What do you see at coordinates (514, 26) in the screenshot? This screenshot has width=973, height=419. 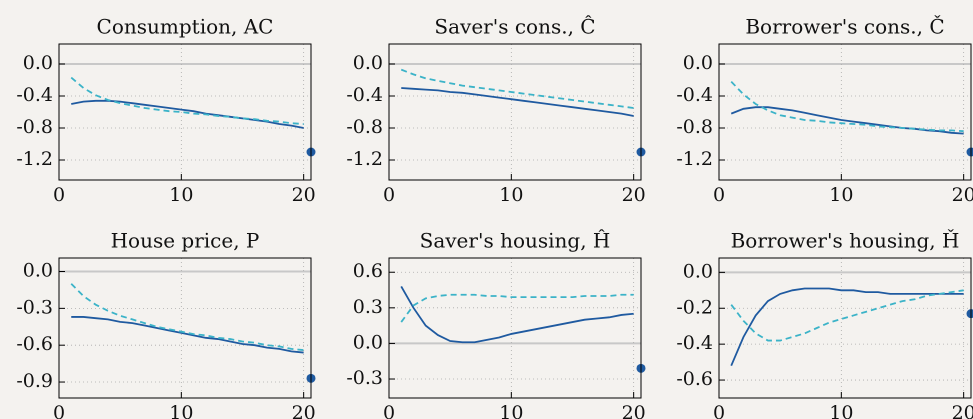 I see `panel-title: Saver's cons., Ĉ` at bounding box center [514, 26].